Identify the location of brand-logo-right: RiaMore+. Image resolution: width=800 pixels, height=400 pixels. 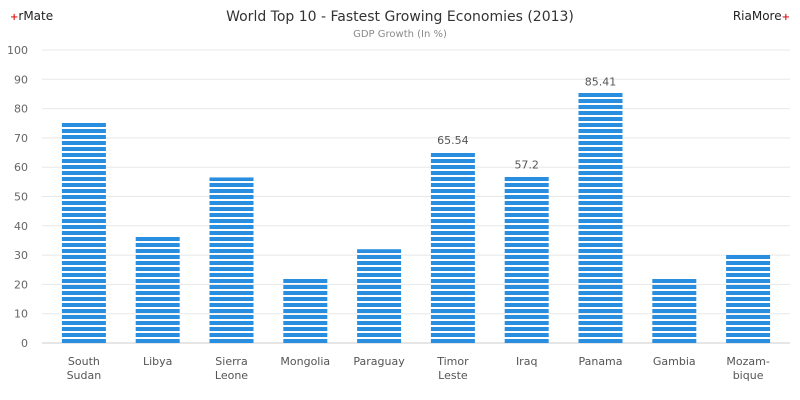
(761, 16).